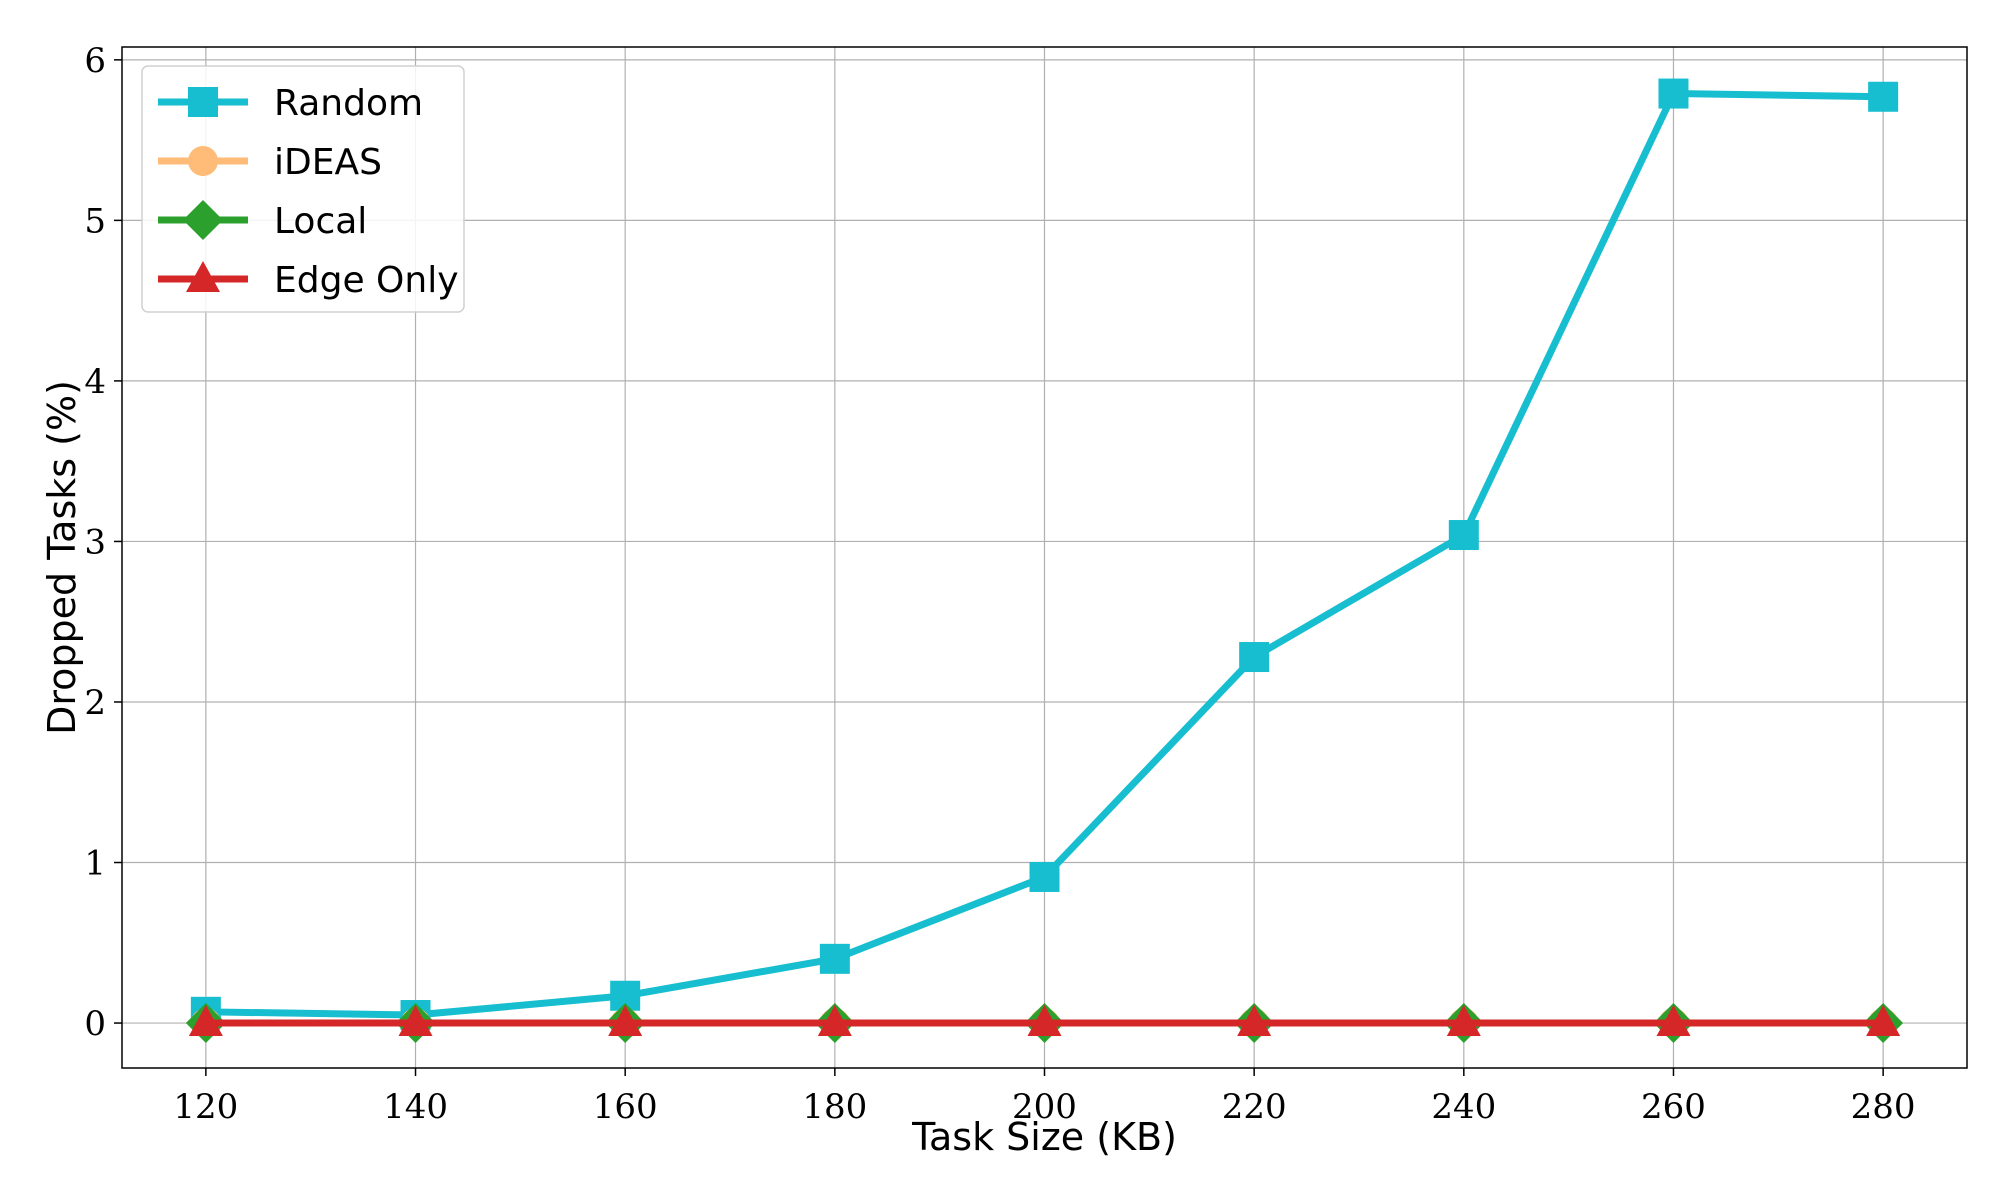 The width and height of the screenshot is (2000, 1200). What do you see at coordinates (415, 1107) in the screenshot?
I see `x-tick-label: 140` at bounding box center [415, 1107].